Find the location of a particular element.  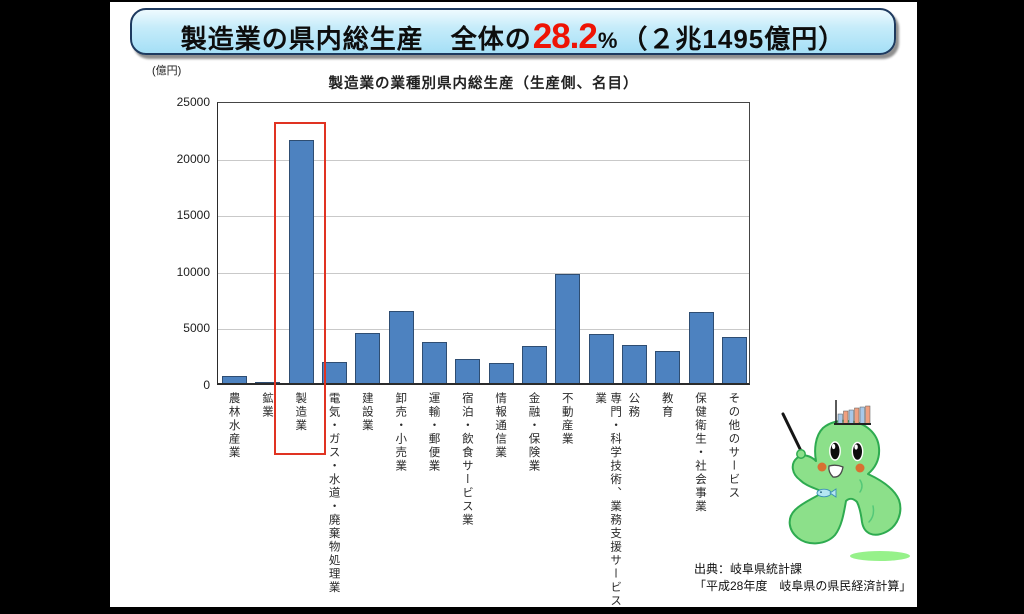

category-label-6: 運輸・郵便業 is located at coordinates (433, 432).